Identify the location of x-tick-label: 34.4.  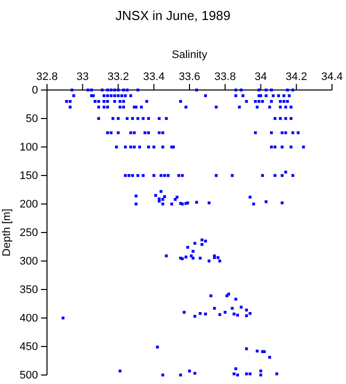
(332, 76).